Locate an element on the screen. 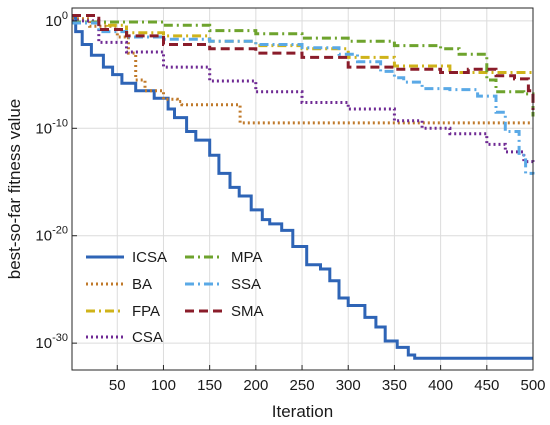  x-tick-label: 200 is located at coordinates (255, 385).